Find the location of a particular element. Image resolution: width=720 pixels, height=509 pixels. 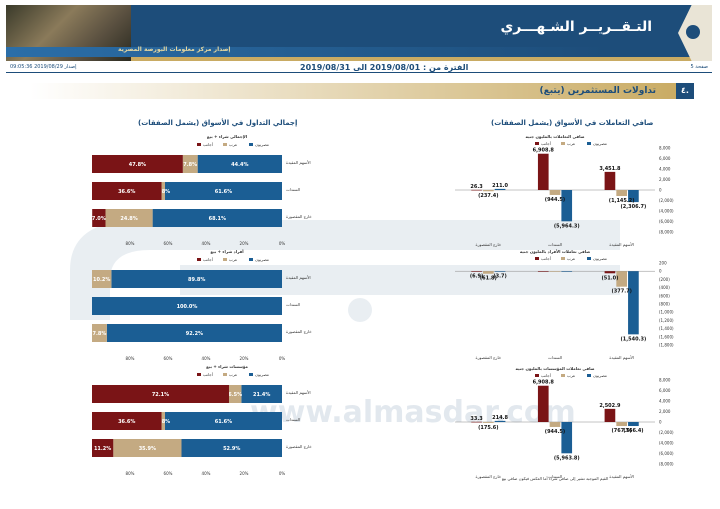

share-chart-2-tick: 0% is located at coordinates (282, 358).